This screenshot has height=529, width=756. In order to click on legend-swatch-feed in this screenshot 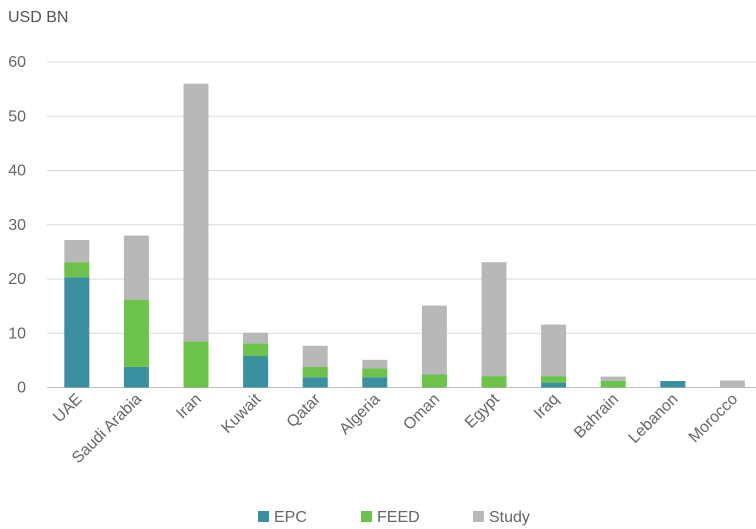, I will do `click(366, 516)`.